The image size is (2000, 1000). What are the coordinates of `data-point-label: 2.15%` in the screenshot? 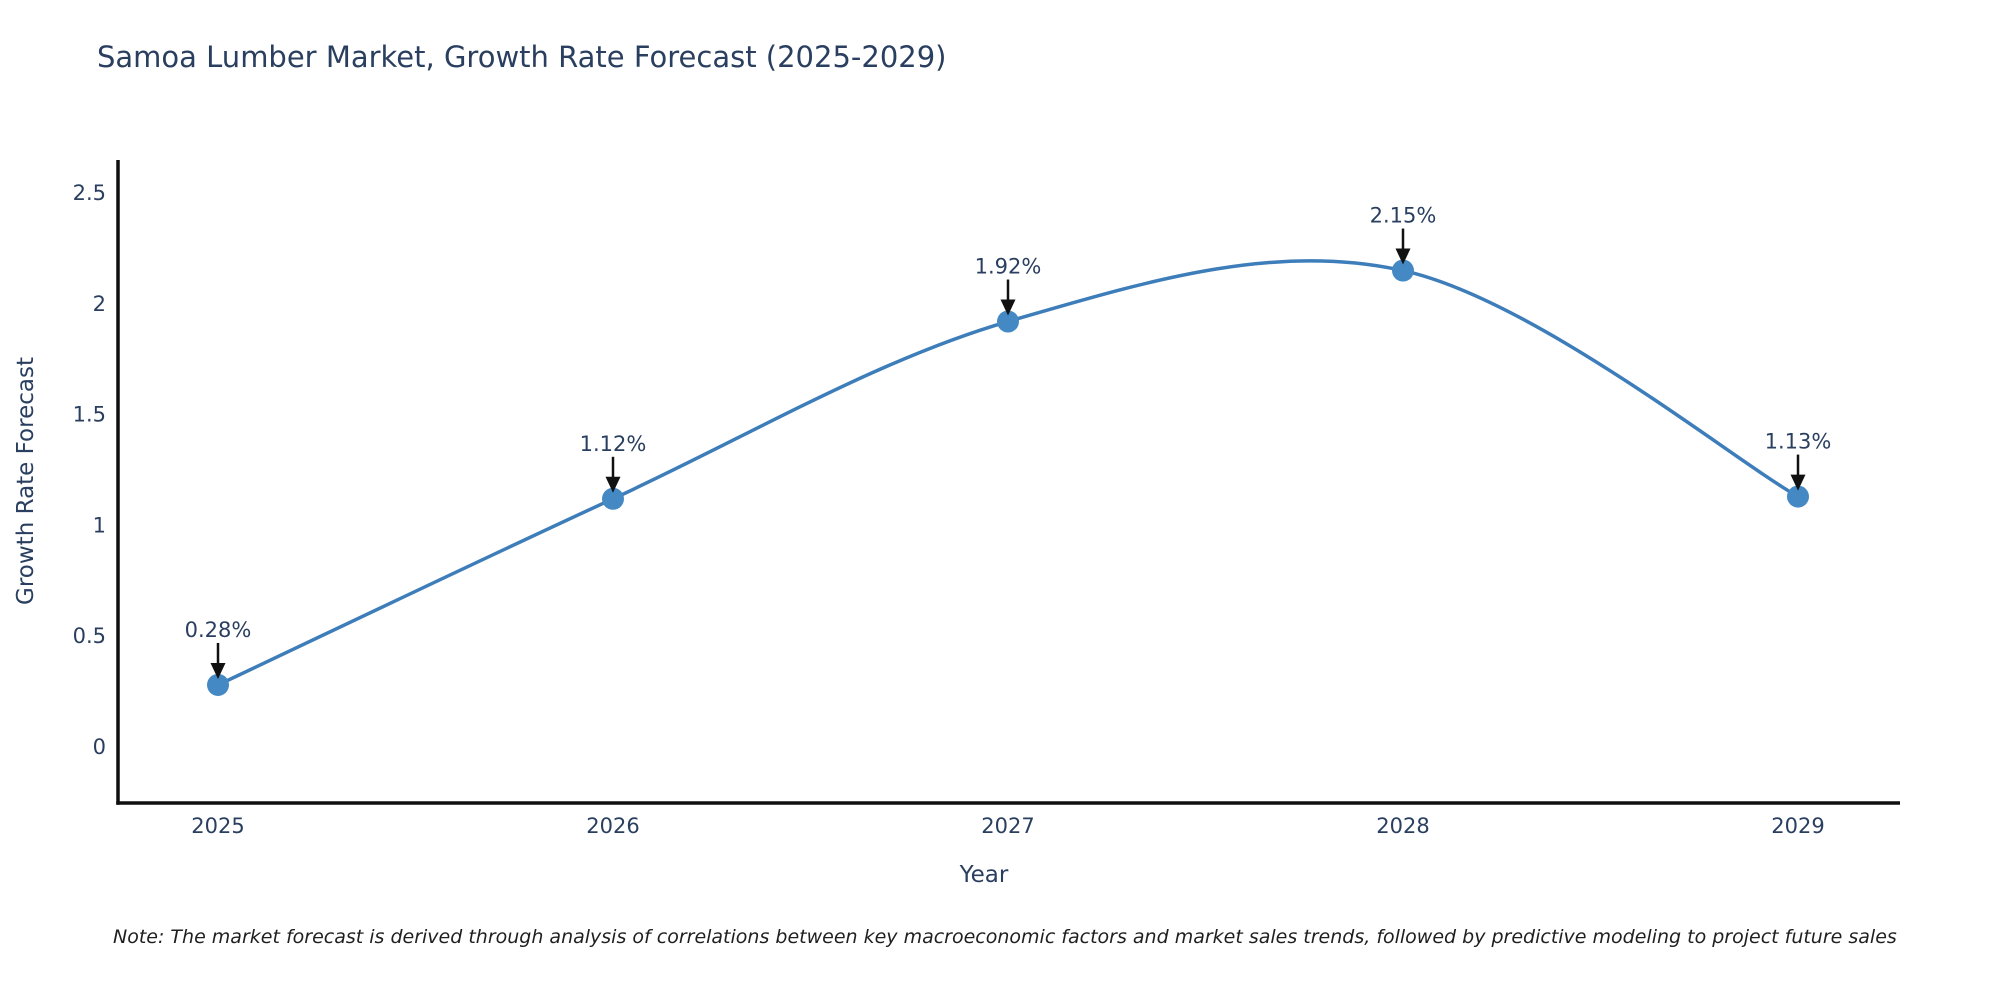 It's located at (1403, 216).